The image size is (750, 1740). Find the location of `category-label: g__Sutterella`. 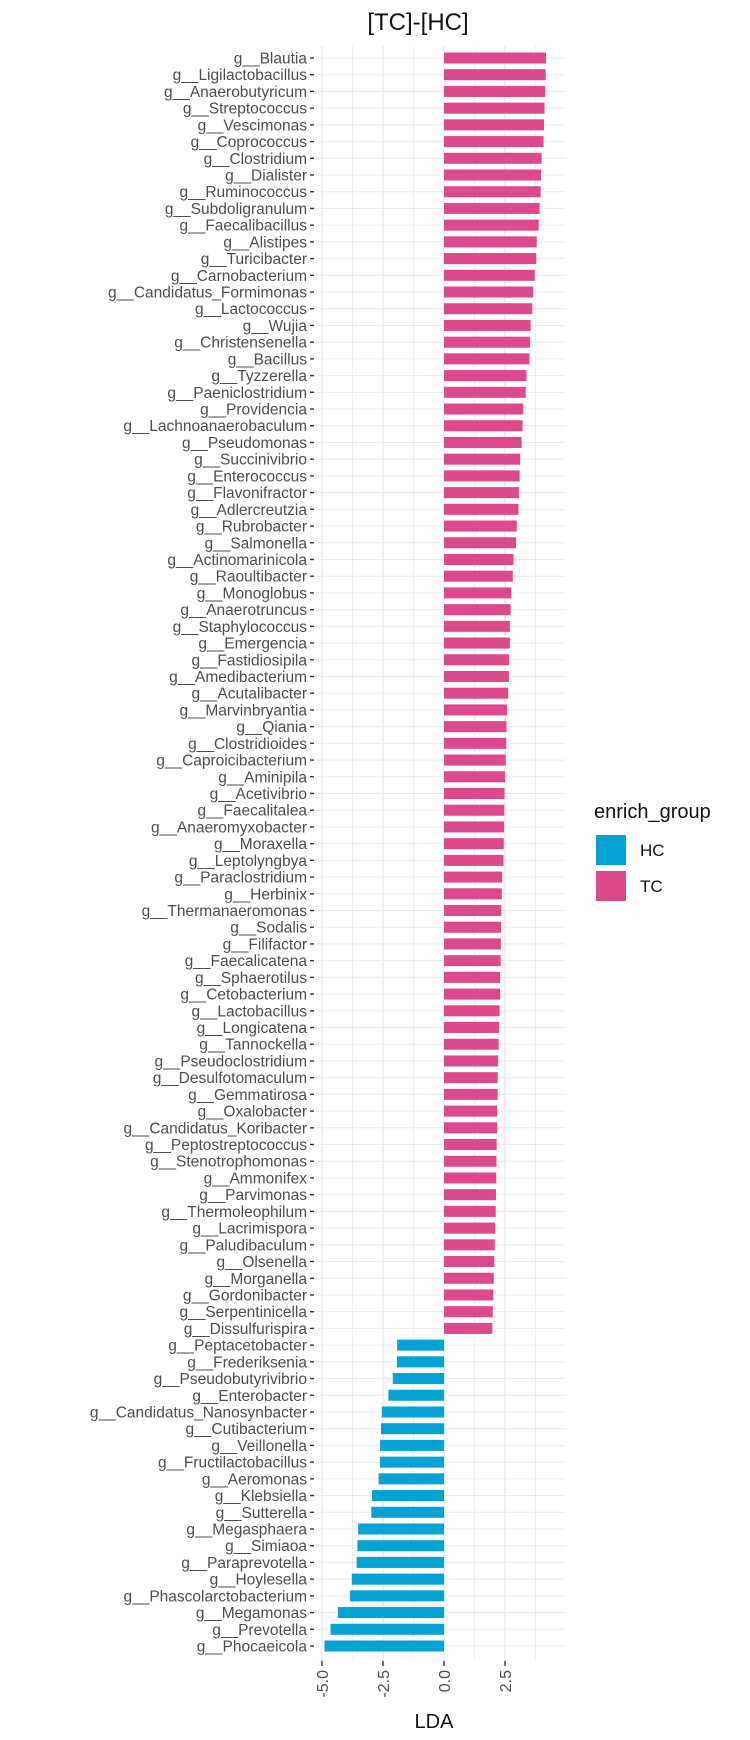

category-label: g__Sutterella is located at coordinates (262, 1513).